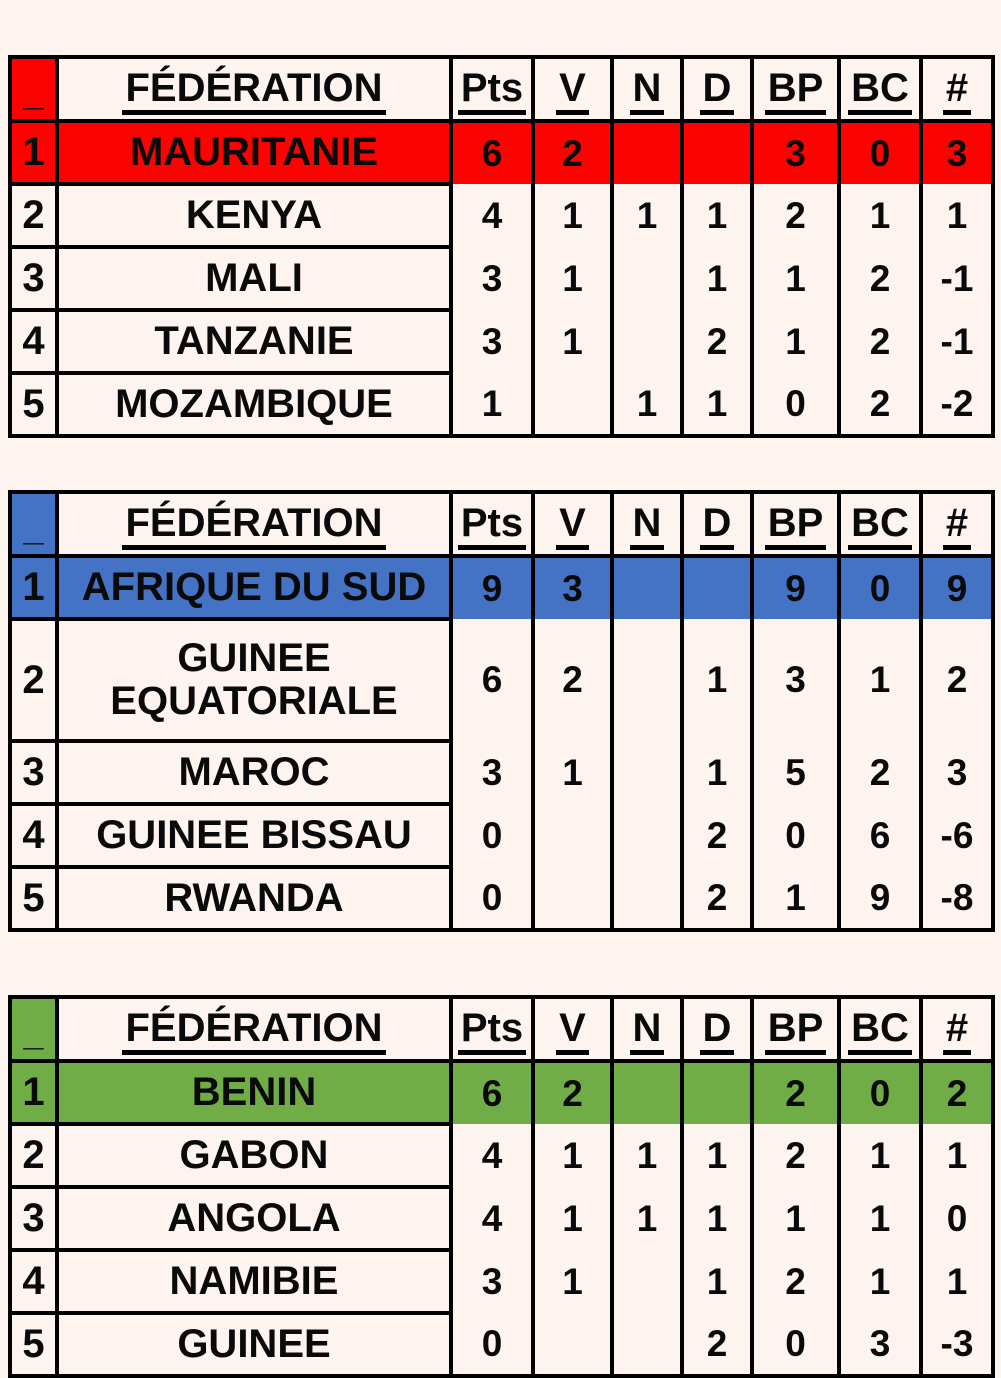 Image resolution: width=1001 pixels, height=1378 pixels. Describe the element at coordinates (957, 898) in the screenshot. I see `goal-diff-cell: -8` at that location.